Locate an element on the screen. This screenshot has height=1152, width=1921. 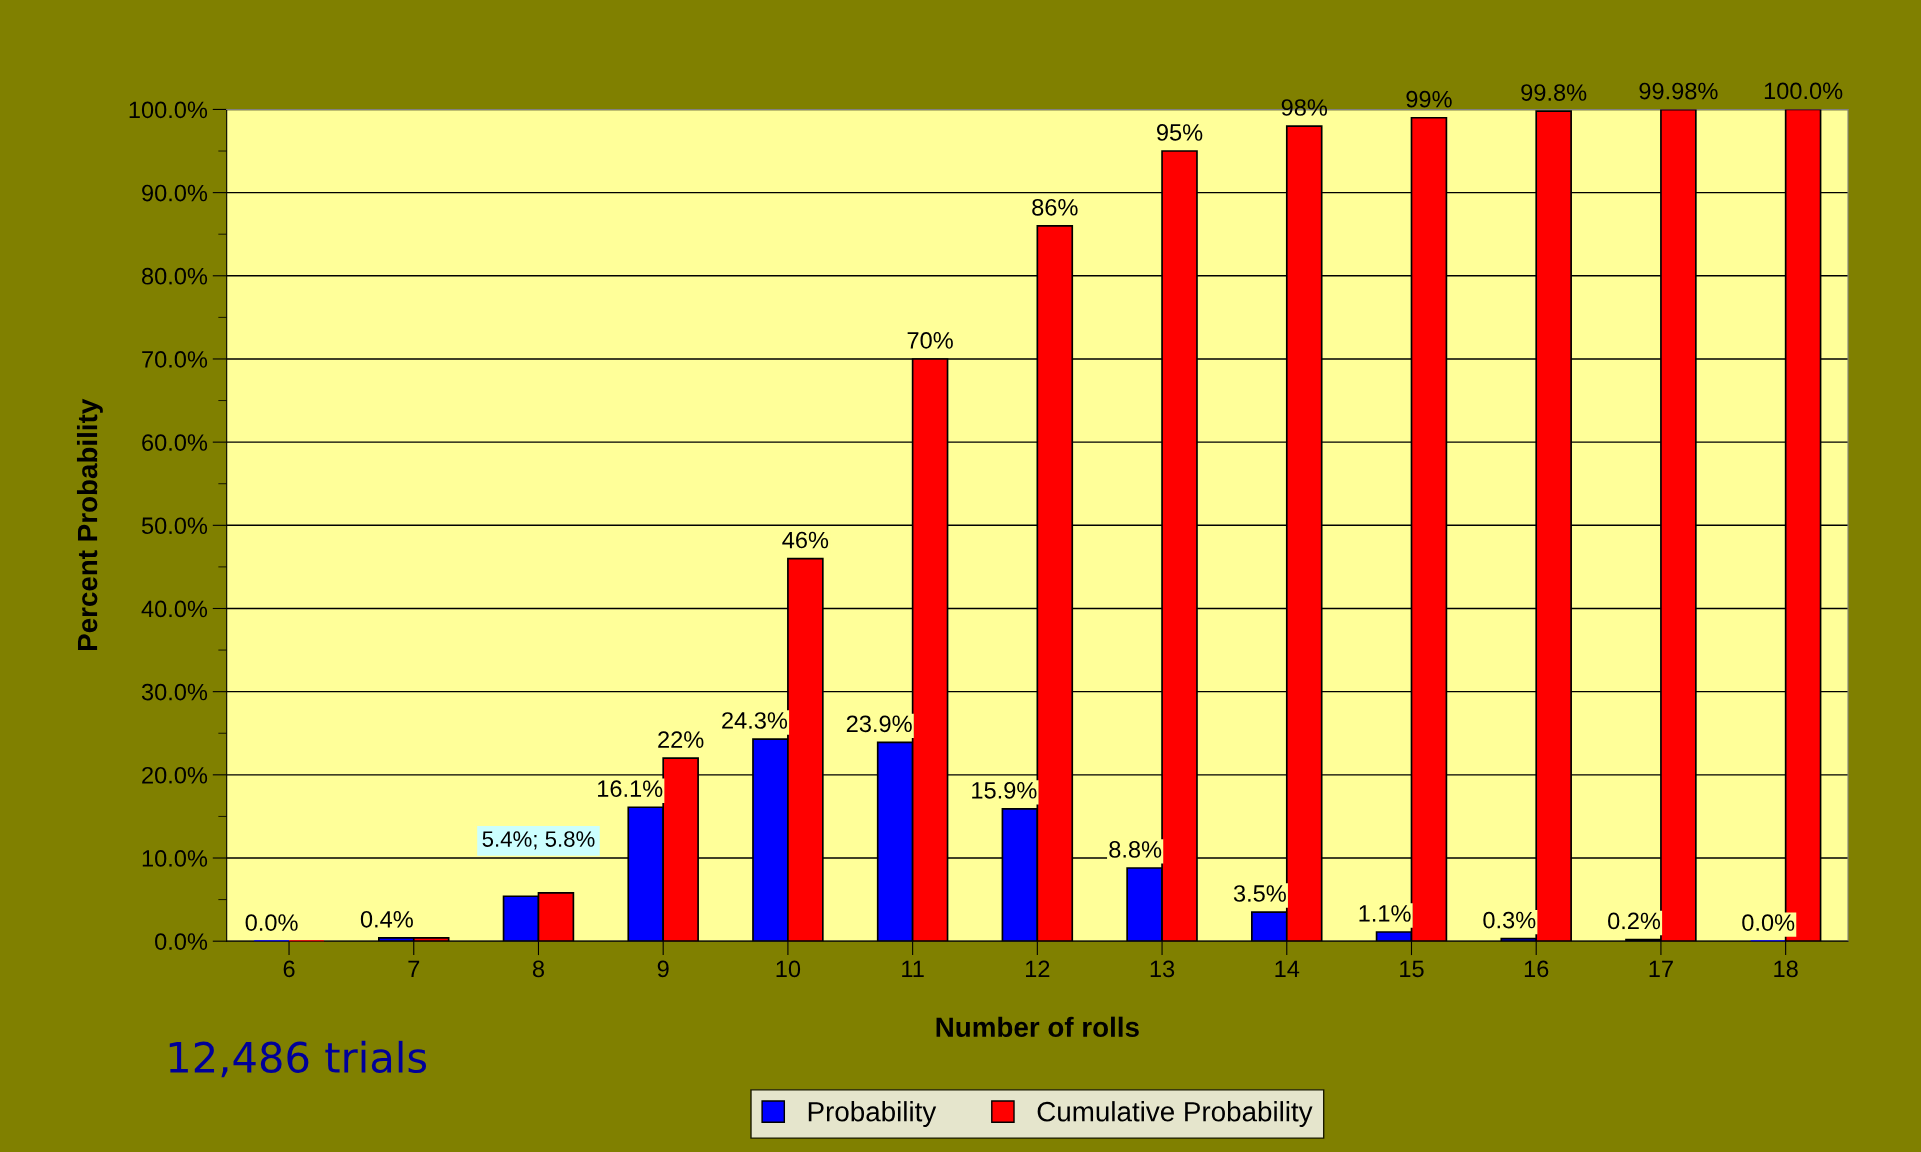
data-label: 15.9% is located at coordinates (1004, 790).